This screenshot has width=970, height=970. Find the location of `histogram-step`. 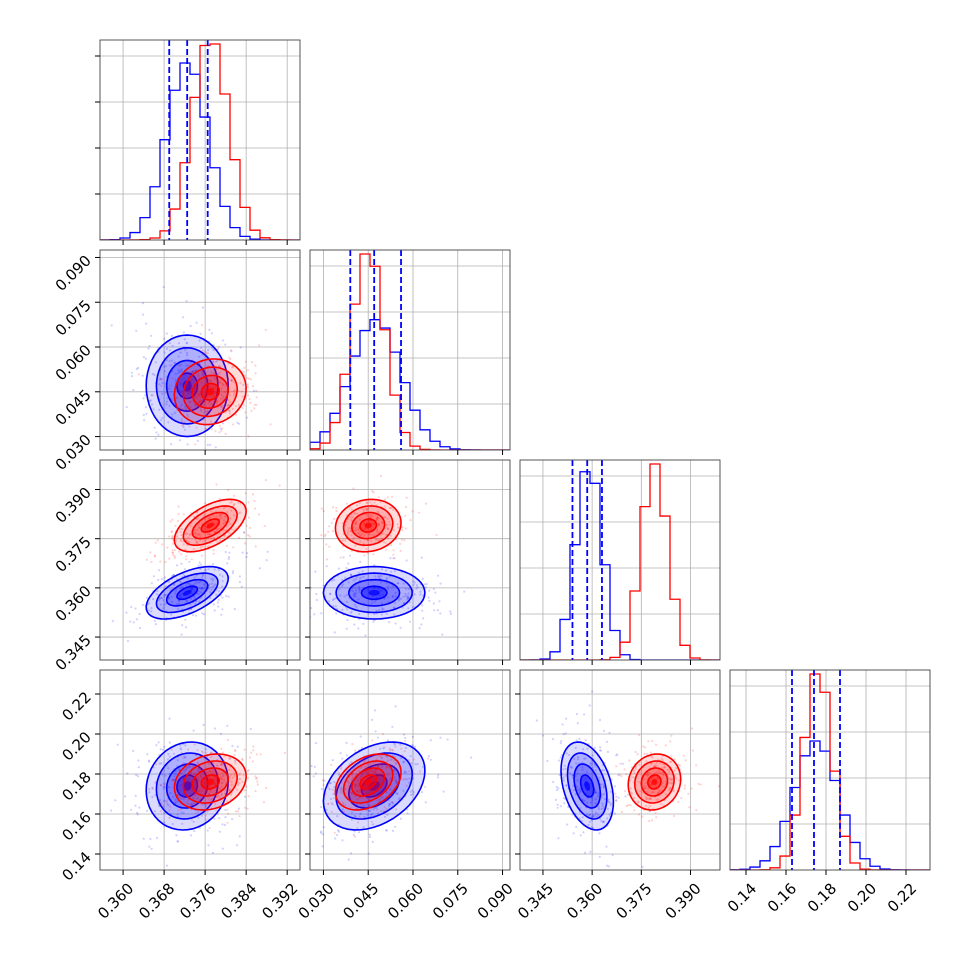

histogram-step is located at coordinates (620, 561).